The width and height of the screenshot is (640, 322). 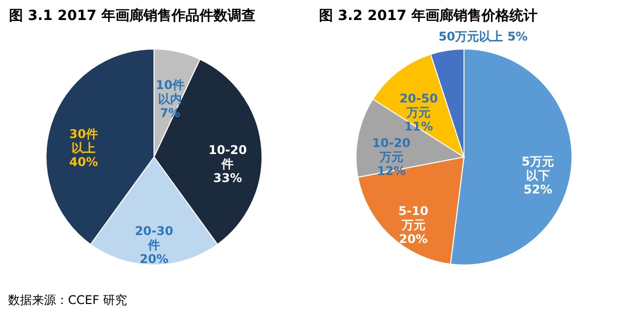 What do you see at coordinates (83, 162) in the screenshot?
I see `data-label: 40%` at bounding box center [83, 162].